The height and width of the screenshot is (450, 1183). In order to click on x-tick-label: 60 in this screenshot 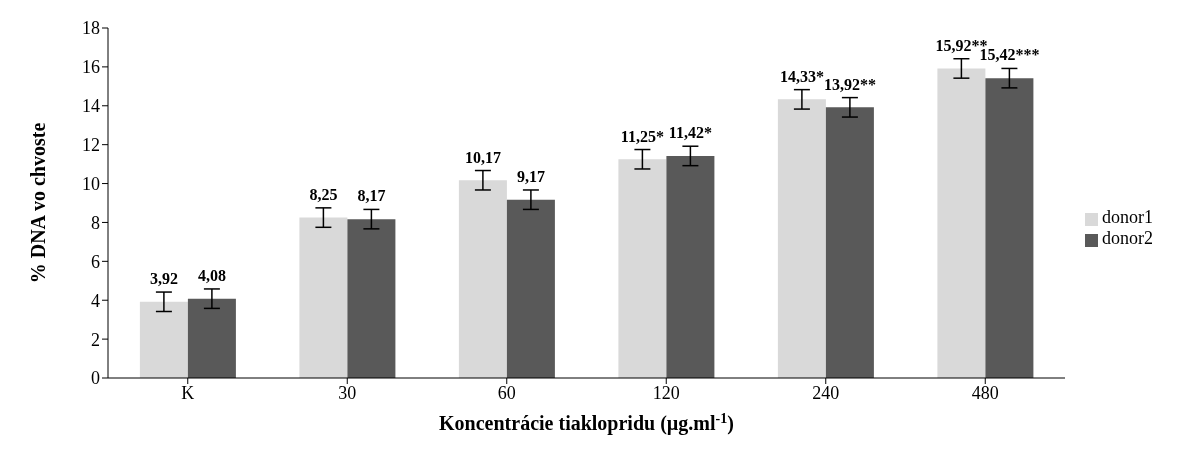, I will do `click(506, 392)`.